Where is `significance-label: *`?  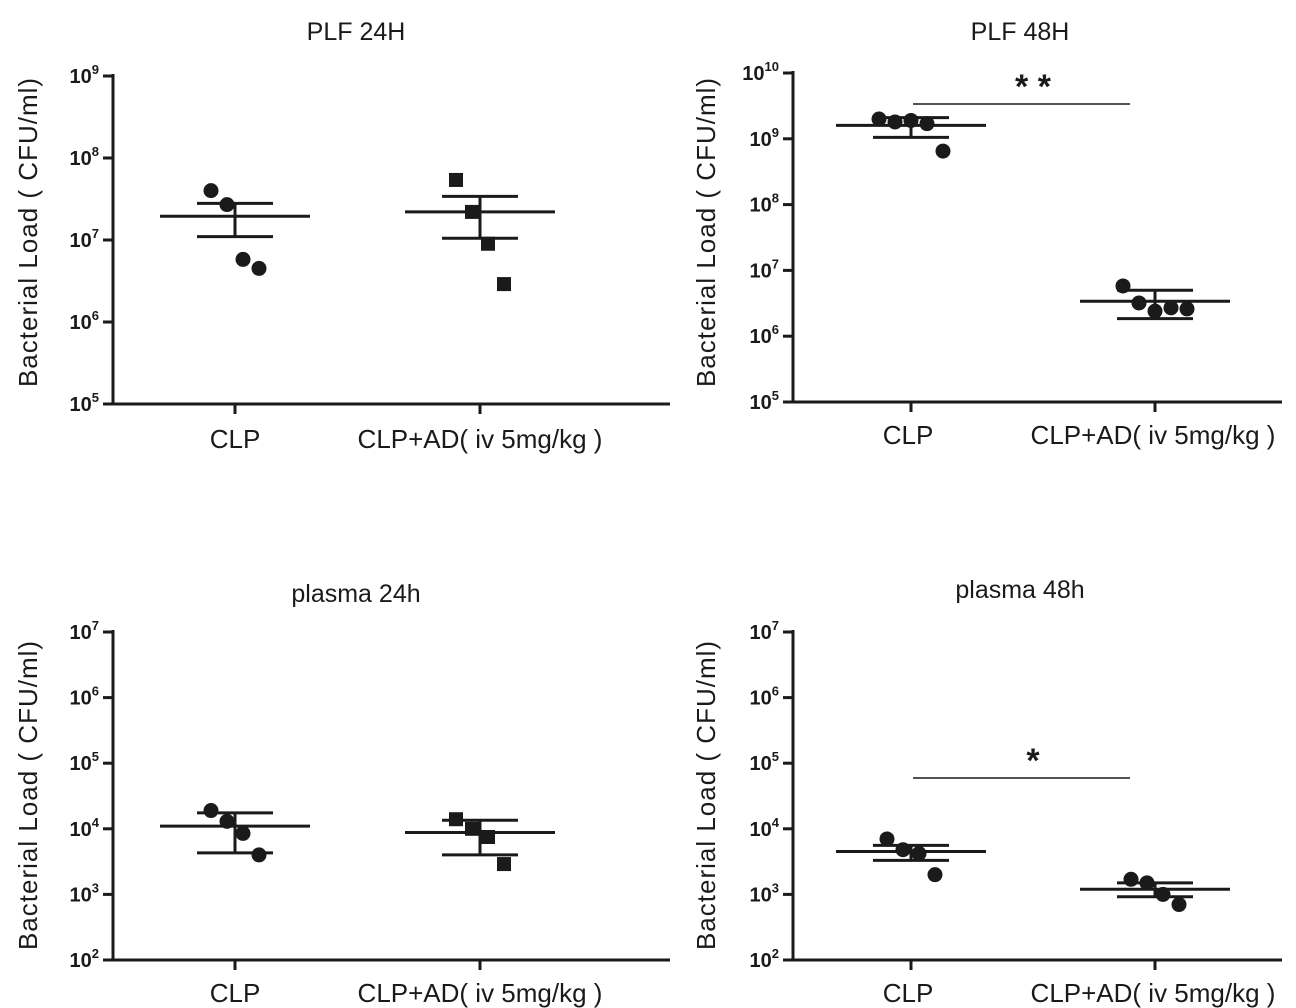 significance-label: * is located at coordinates (1033, 761).